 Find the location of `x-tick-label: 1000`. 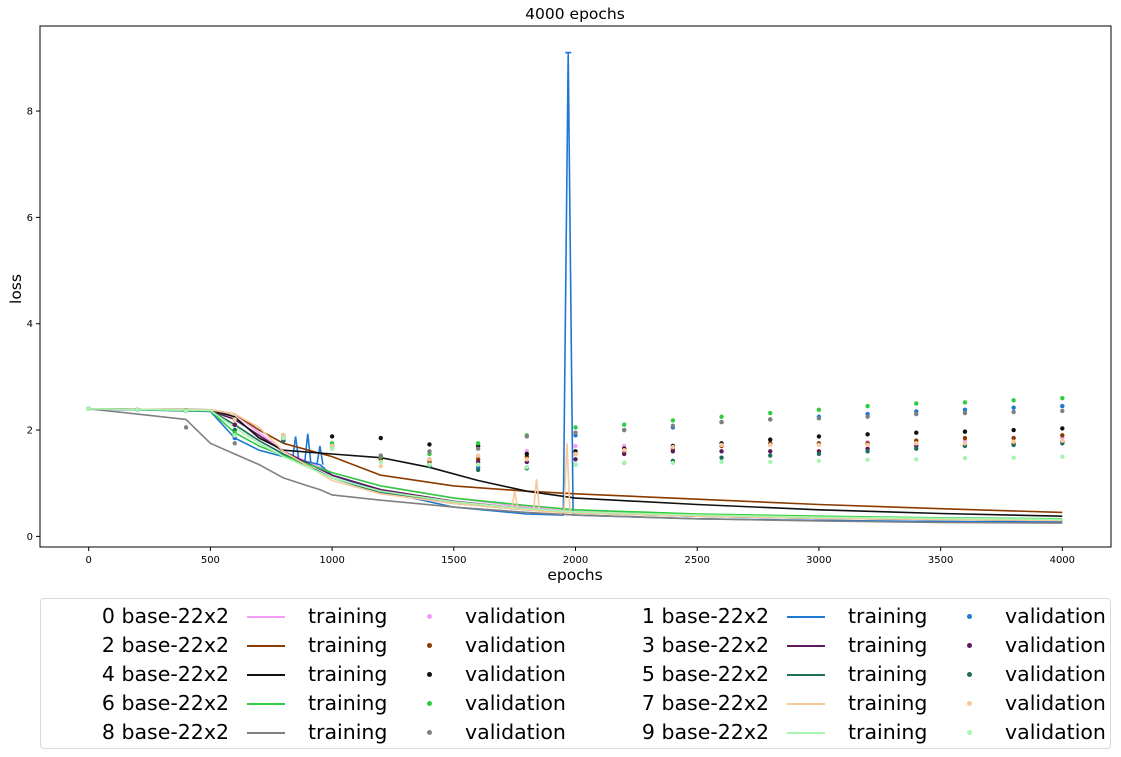

x-tick-label: 1000 is located at coordinates (331, 560).